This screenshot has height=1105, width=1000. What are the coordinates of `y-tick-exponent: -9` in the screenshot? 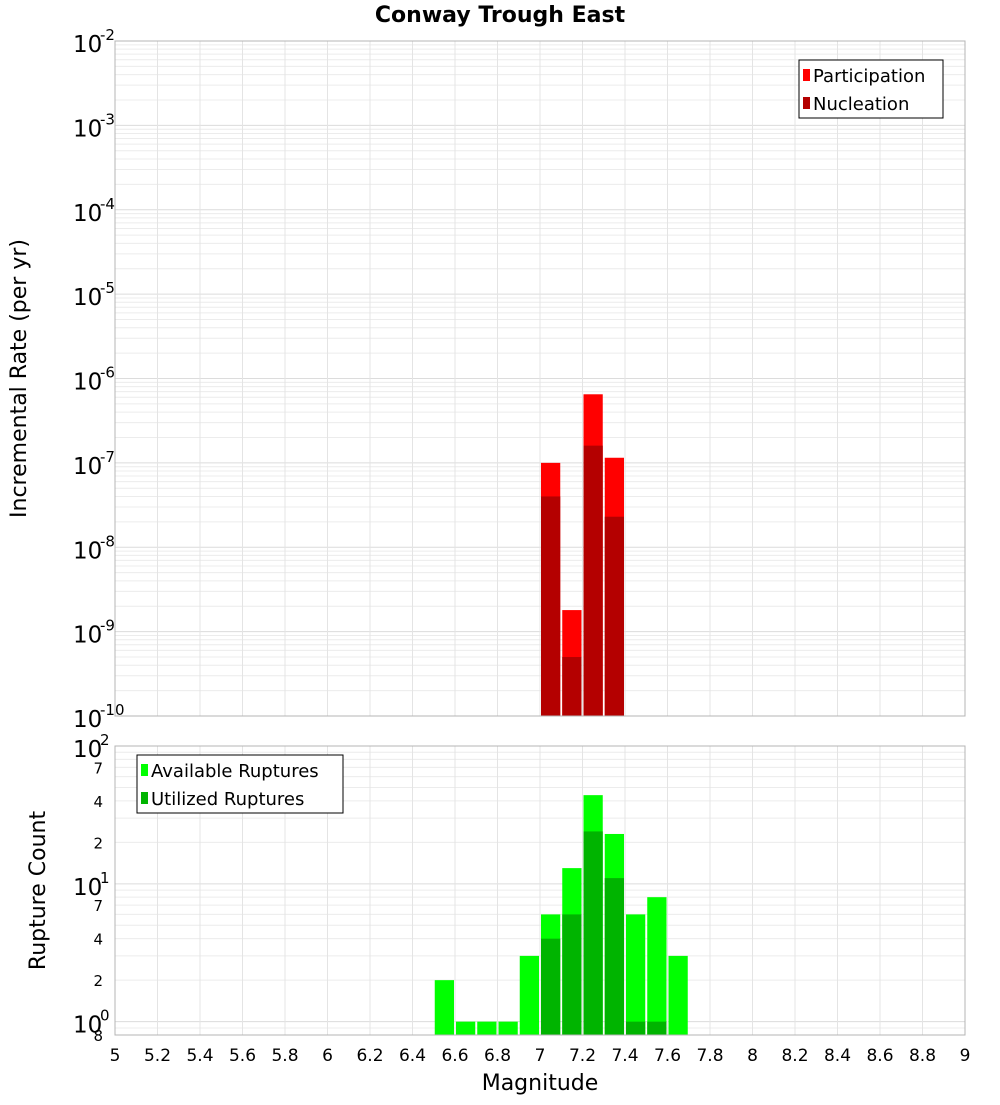 It's located at (107, 626).